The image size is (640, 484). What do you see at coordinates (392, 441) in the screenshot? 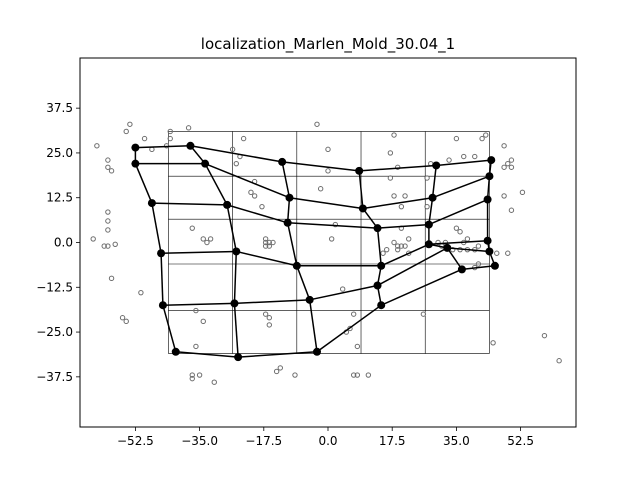
I see `x-tick-label: 17.5` at bounding box center [392, 441].